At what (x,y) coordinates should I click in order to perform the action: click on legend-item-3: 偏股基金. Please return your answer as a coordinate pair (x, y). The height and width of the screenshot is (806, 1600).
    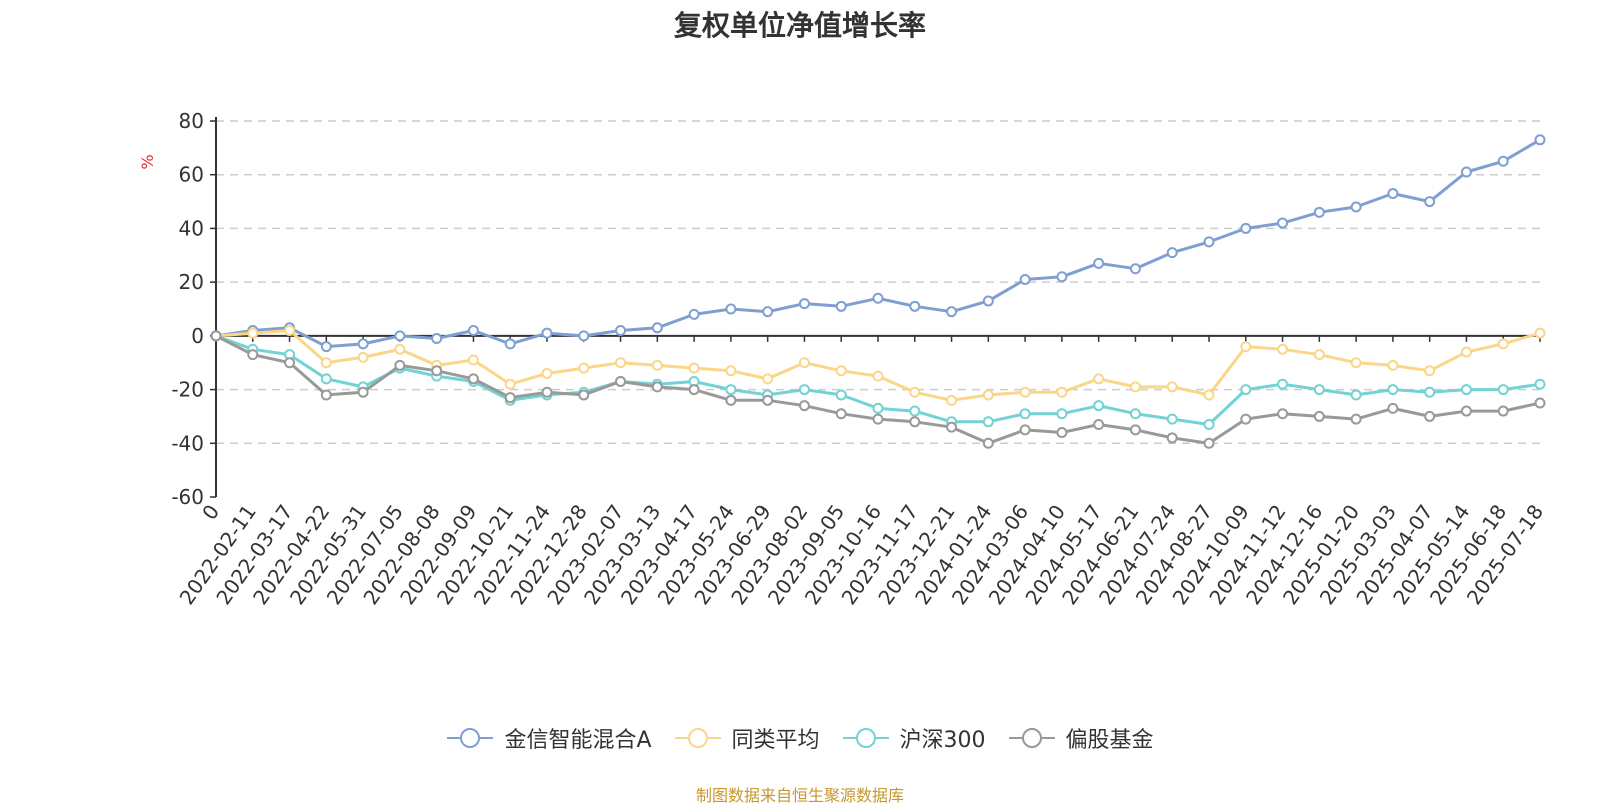
    Looking at the image, I should click on (1081, 738).